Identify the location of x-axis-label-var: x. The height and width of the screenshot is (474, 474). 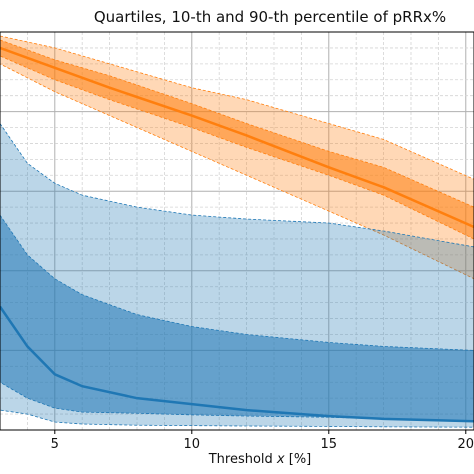
(280, 459).